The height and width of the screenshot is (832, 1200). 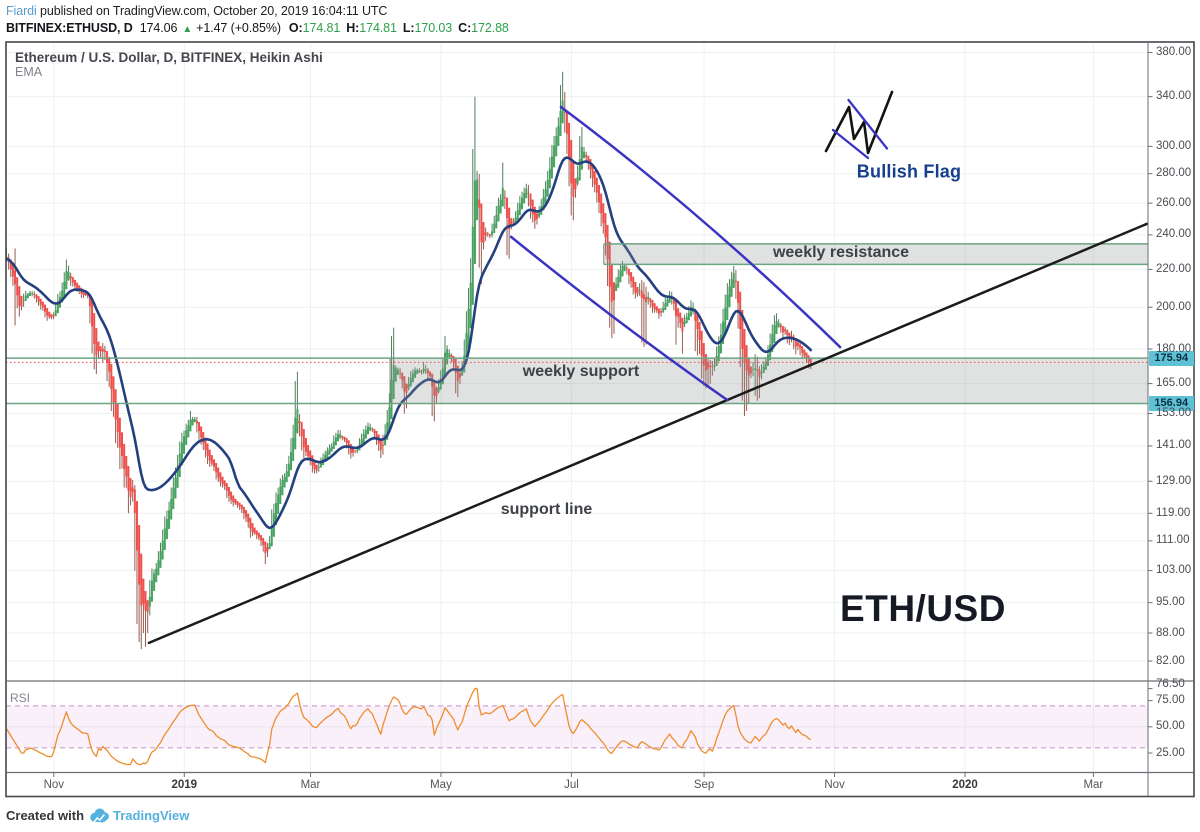 I want to click on rsi-line, so click(x=408, y=726).